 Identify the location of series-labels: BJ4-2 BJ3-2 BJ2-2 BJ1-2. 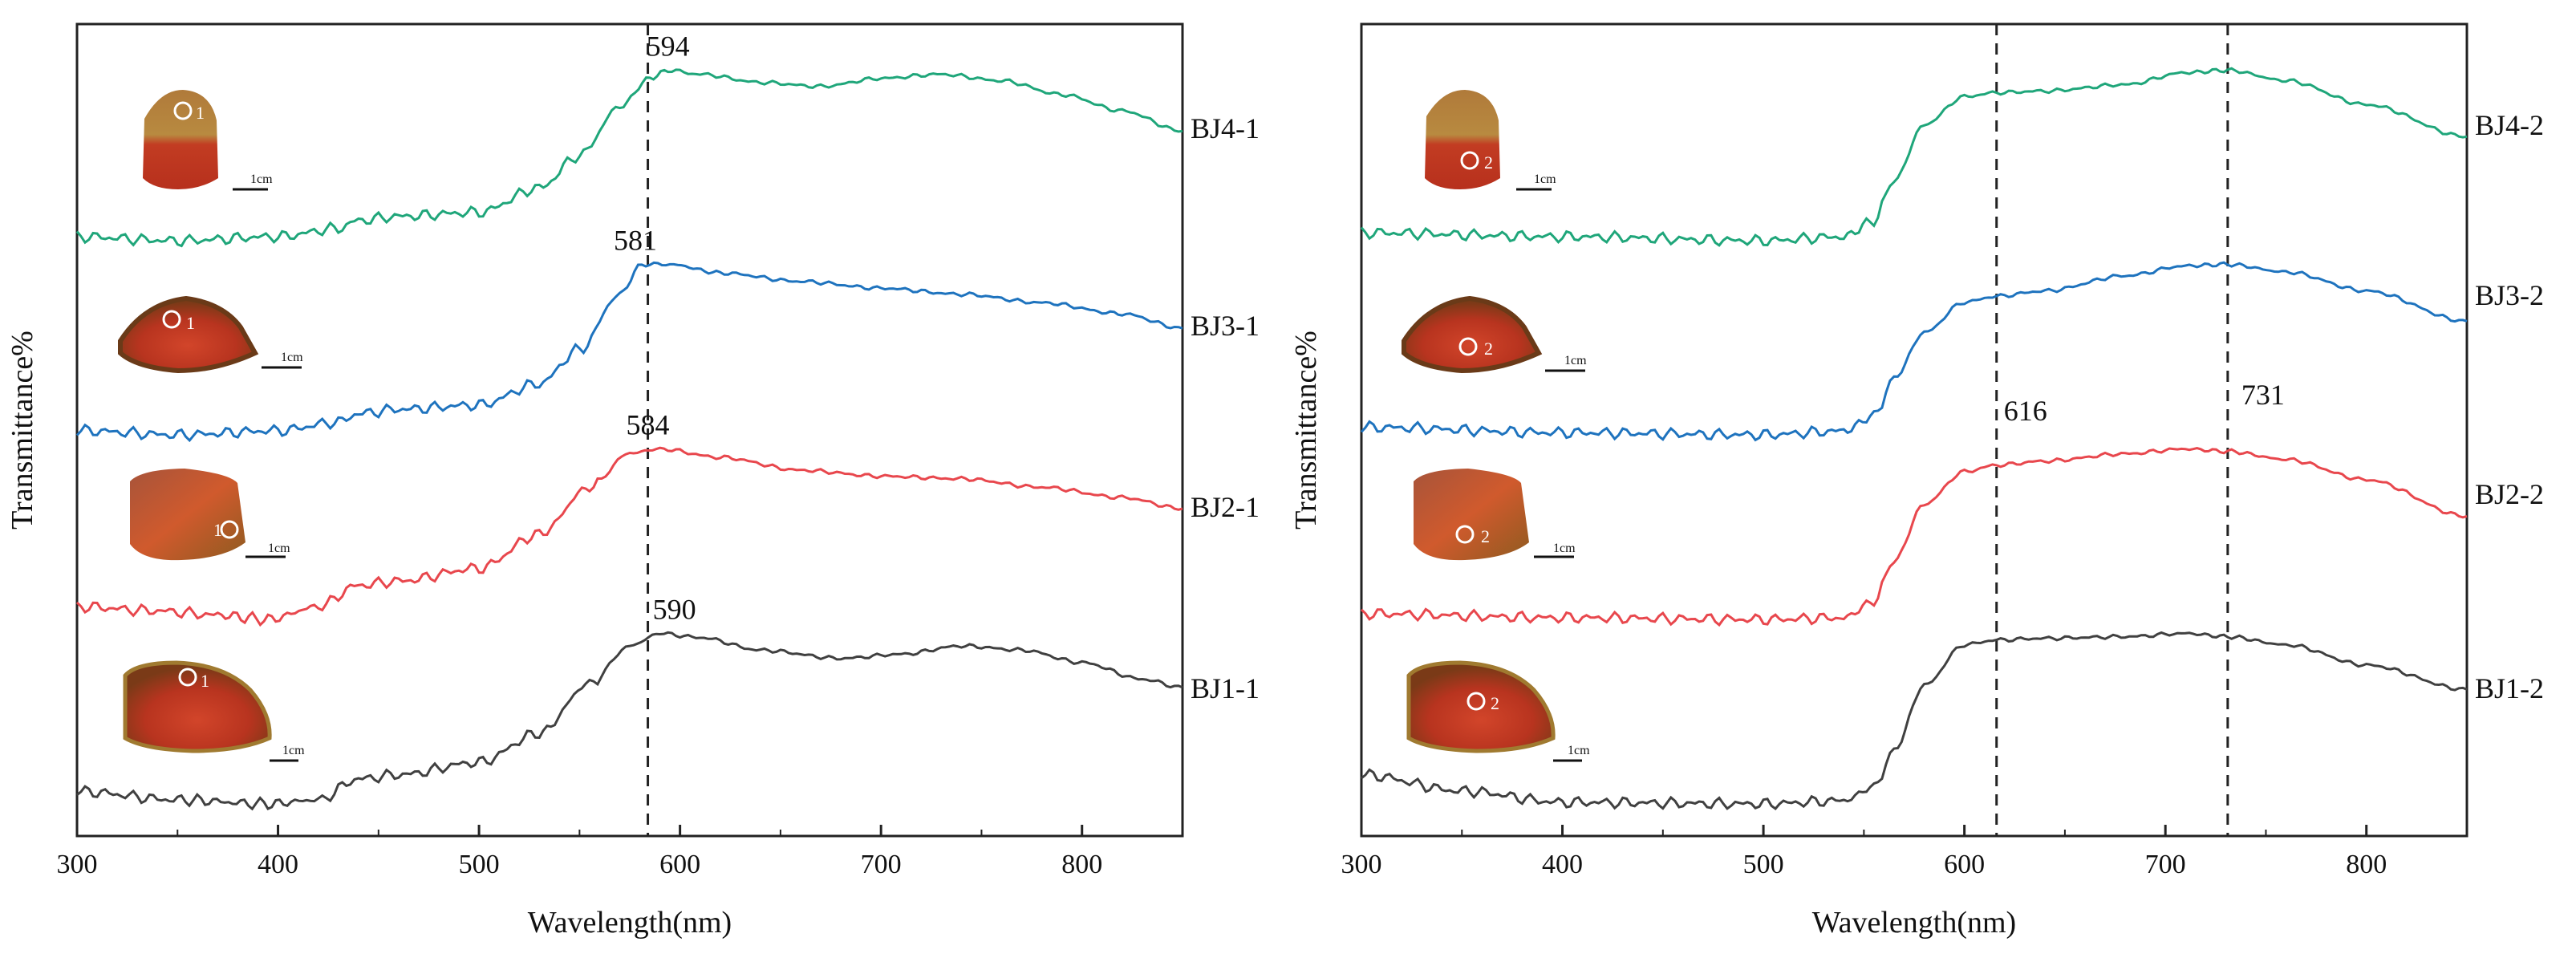
(2509, 407).